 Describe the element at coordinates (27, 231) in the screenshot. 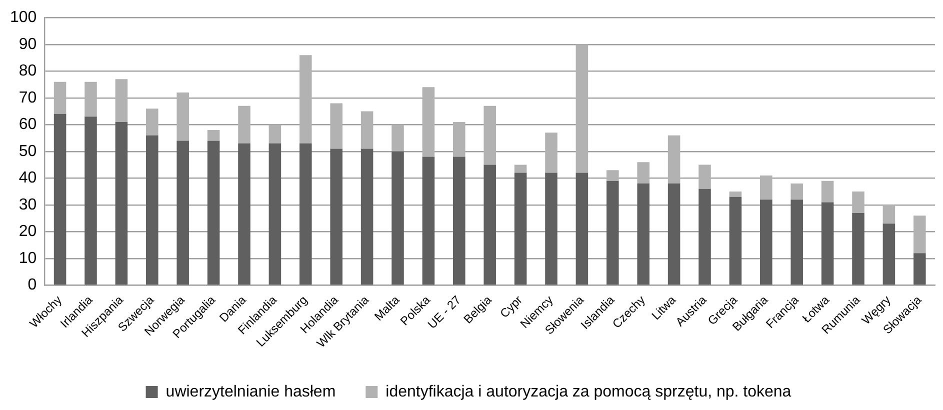

I see `y-tick-label: 20` at that location.